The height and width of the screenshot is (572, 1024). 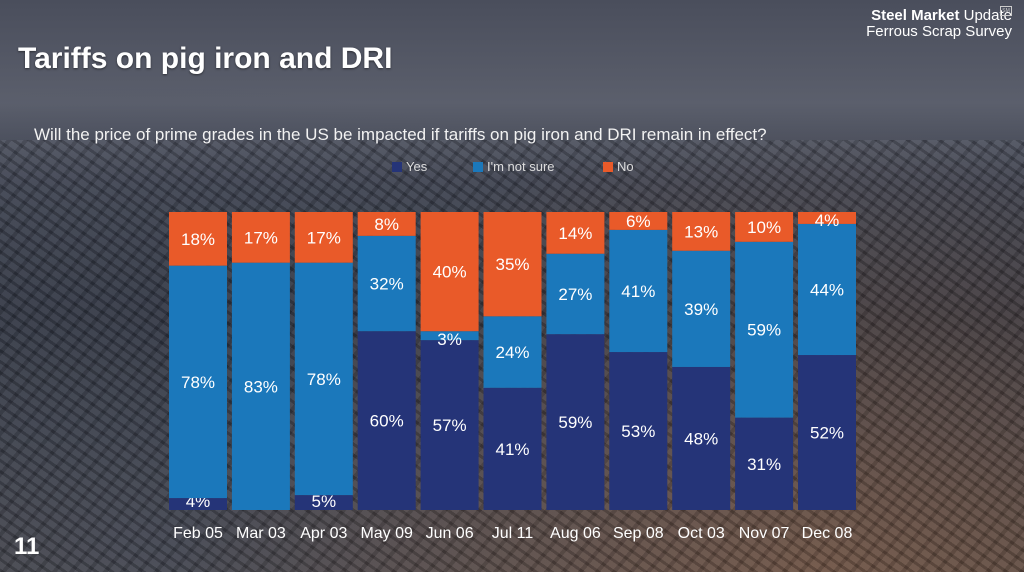 I want to click on data-label-yes: 60%, so click(x=387, y=421).